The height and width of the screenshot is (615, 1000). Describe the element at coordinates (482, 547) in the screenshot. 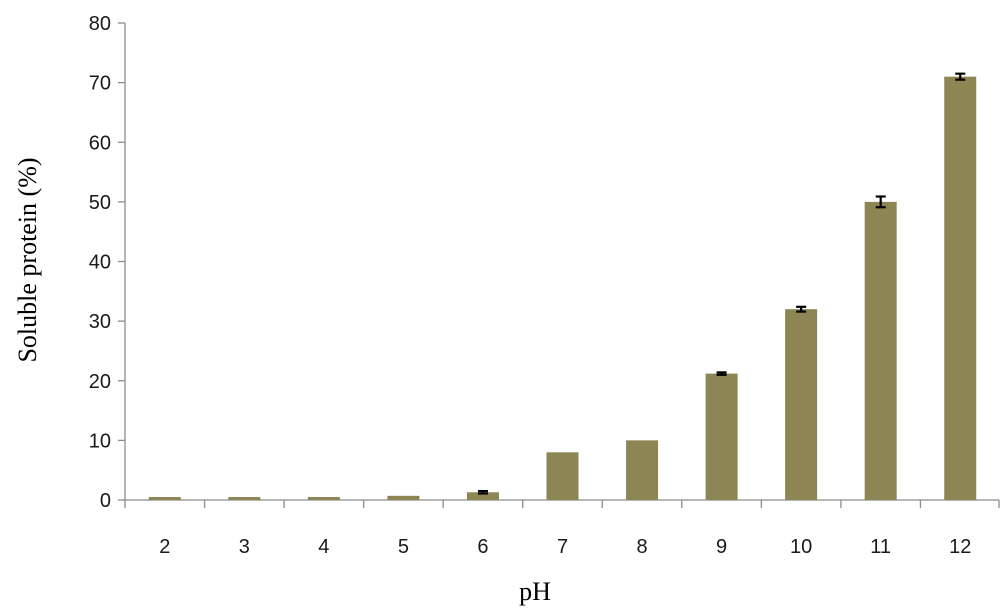

I see `x-tick-label: 6` at that location.